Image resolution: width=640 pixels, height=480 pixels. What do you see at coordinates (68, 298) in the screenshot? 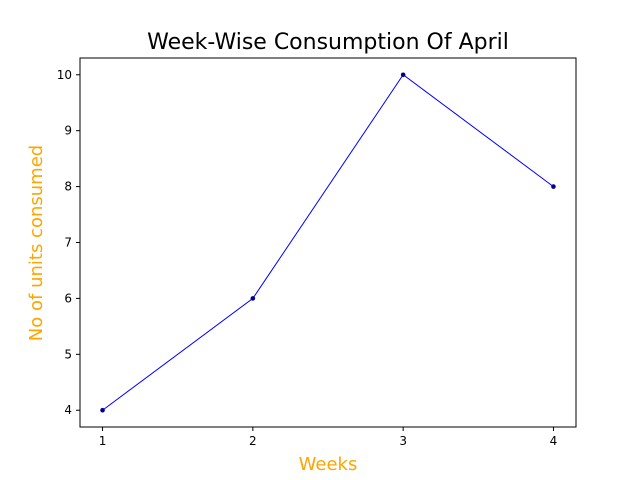
I see `y-tick-label: 6` at bounding box center [68, 298].